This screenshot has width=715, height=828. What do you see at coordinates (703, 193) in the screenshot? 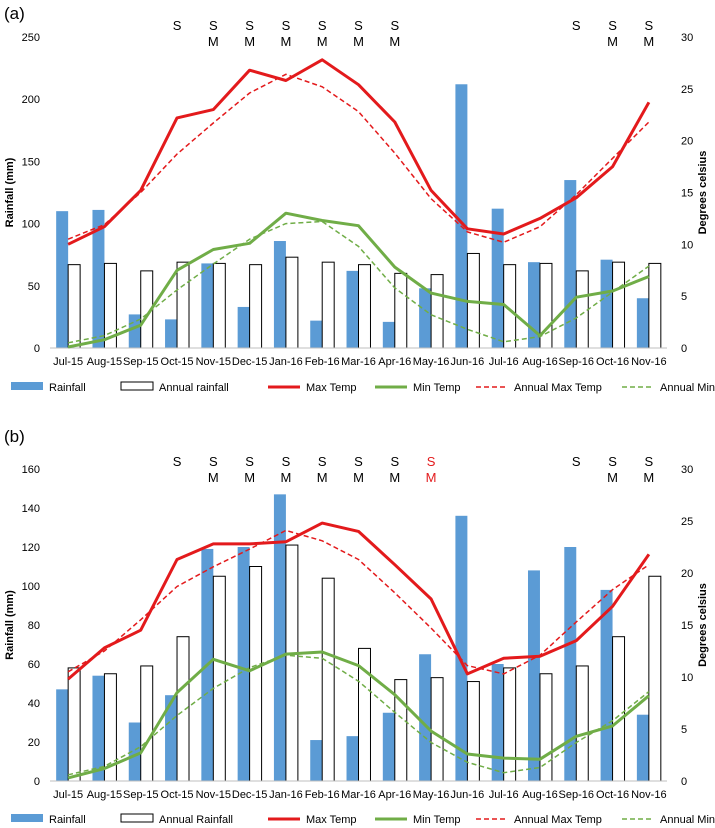
I see `y2-axis-title: Degrees celsius` at bounding box center [703, 193].